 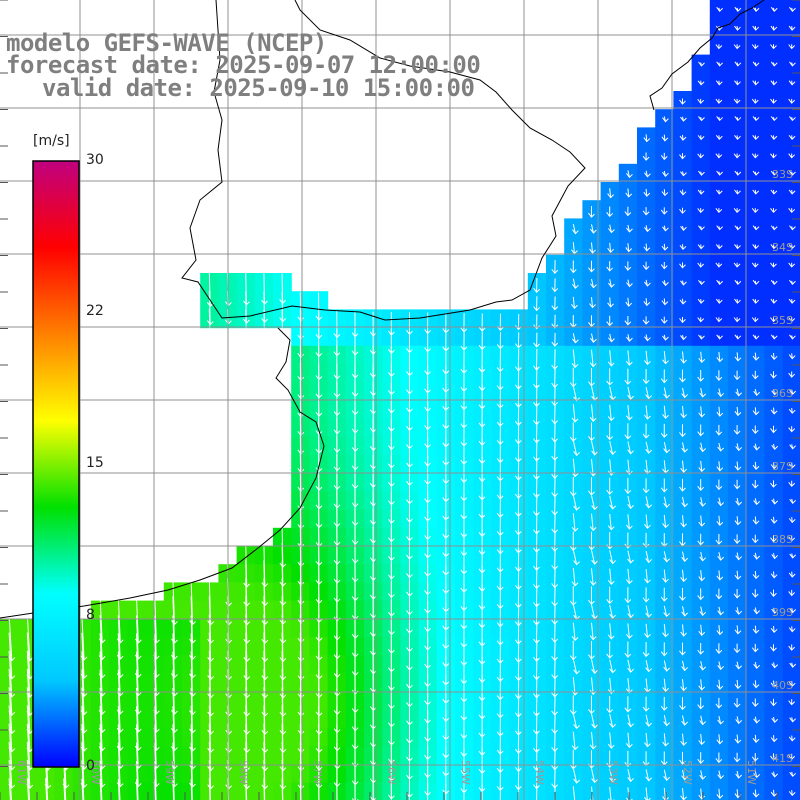 What do you see at coordinates (95, 463) in the screenshot?
I see `colorbar-tick-15: 15` at bounding box center [95, 463].